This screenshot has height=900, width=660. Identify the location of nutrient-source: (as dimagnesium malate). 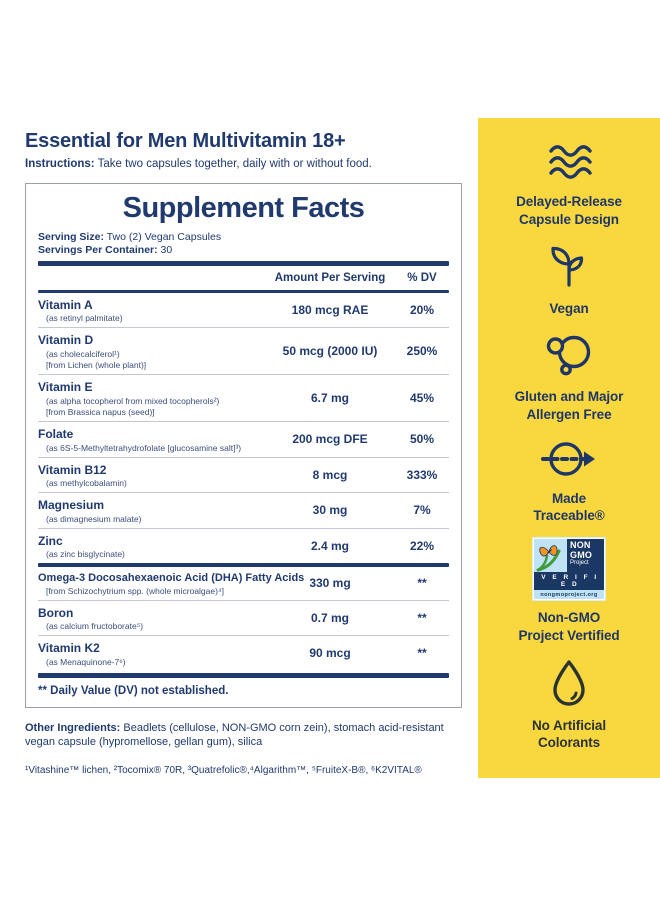
(94, 518).